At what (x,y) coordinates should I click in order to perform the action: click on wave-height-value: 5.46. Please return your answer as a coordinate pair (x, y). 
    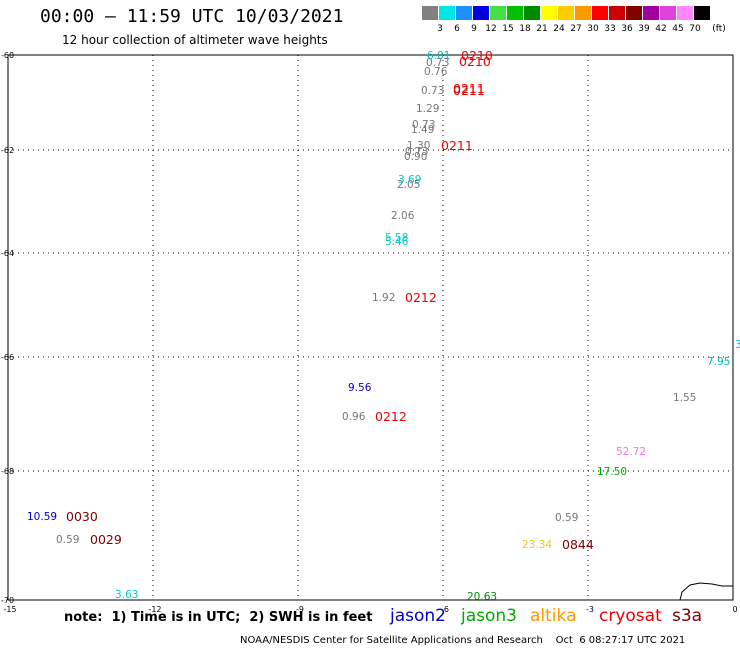
    Looking at the image, I should click on (397, 242).